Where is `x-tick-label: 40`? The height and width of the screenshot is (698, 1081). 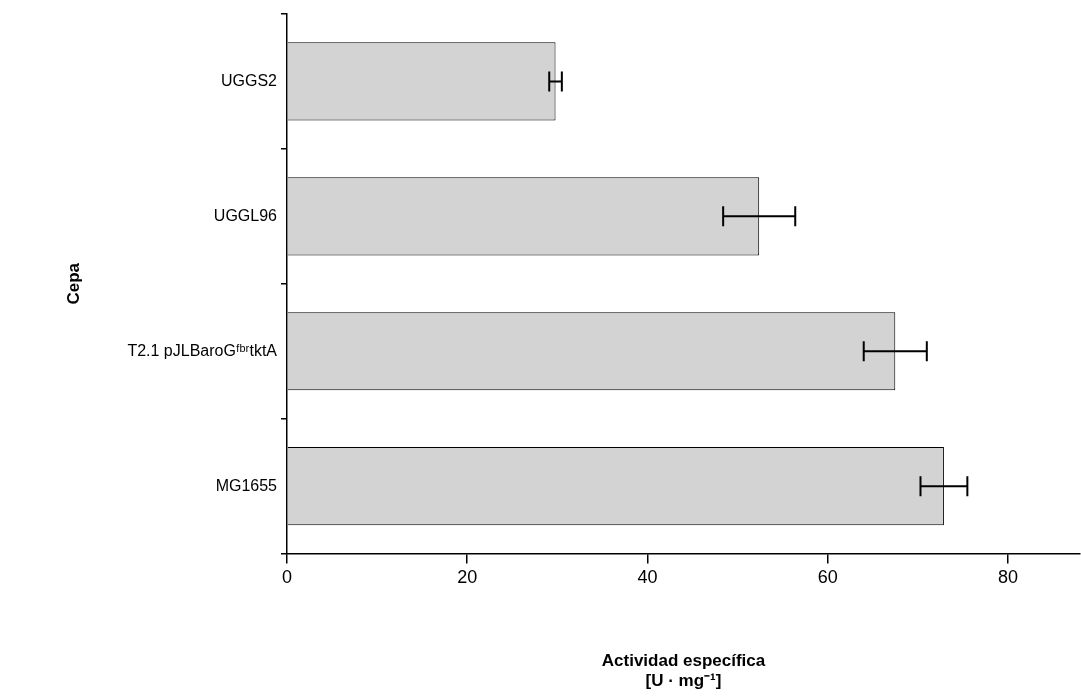
x-tick-label: 40 is located at coordinates (647, 577).